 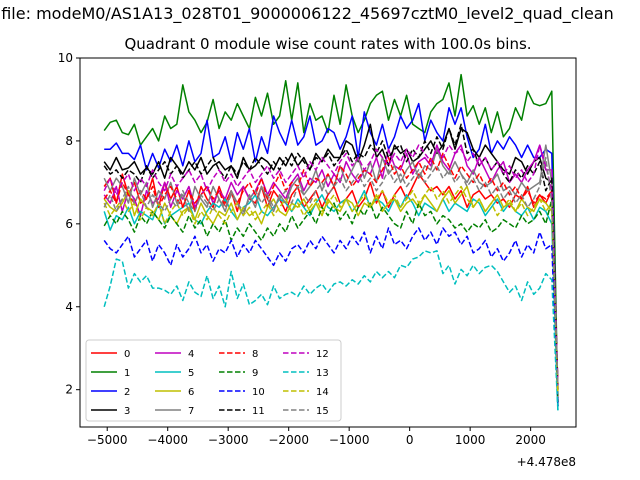 What do you see at coordinates (127, 354) in the screenshot?
I see `legend-label-0: 0` at bounding box center [127, 354].